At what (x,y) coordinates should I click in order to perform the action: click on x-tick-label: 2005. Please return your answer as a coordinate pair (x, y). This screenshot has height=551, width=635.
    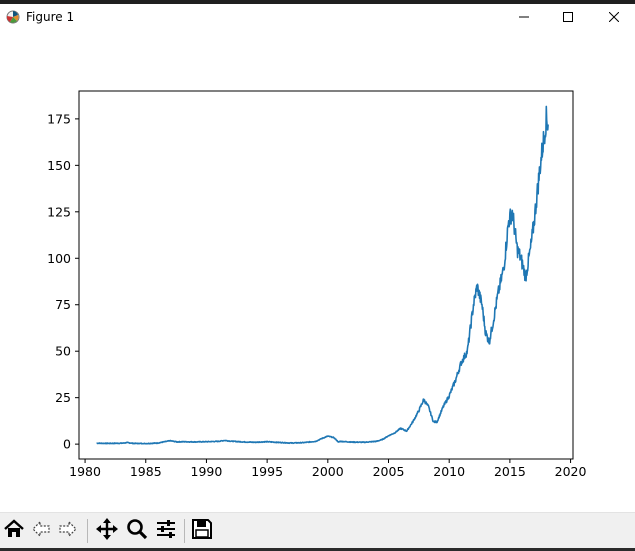
    Looking at the image, I should click on (389, 471).